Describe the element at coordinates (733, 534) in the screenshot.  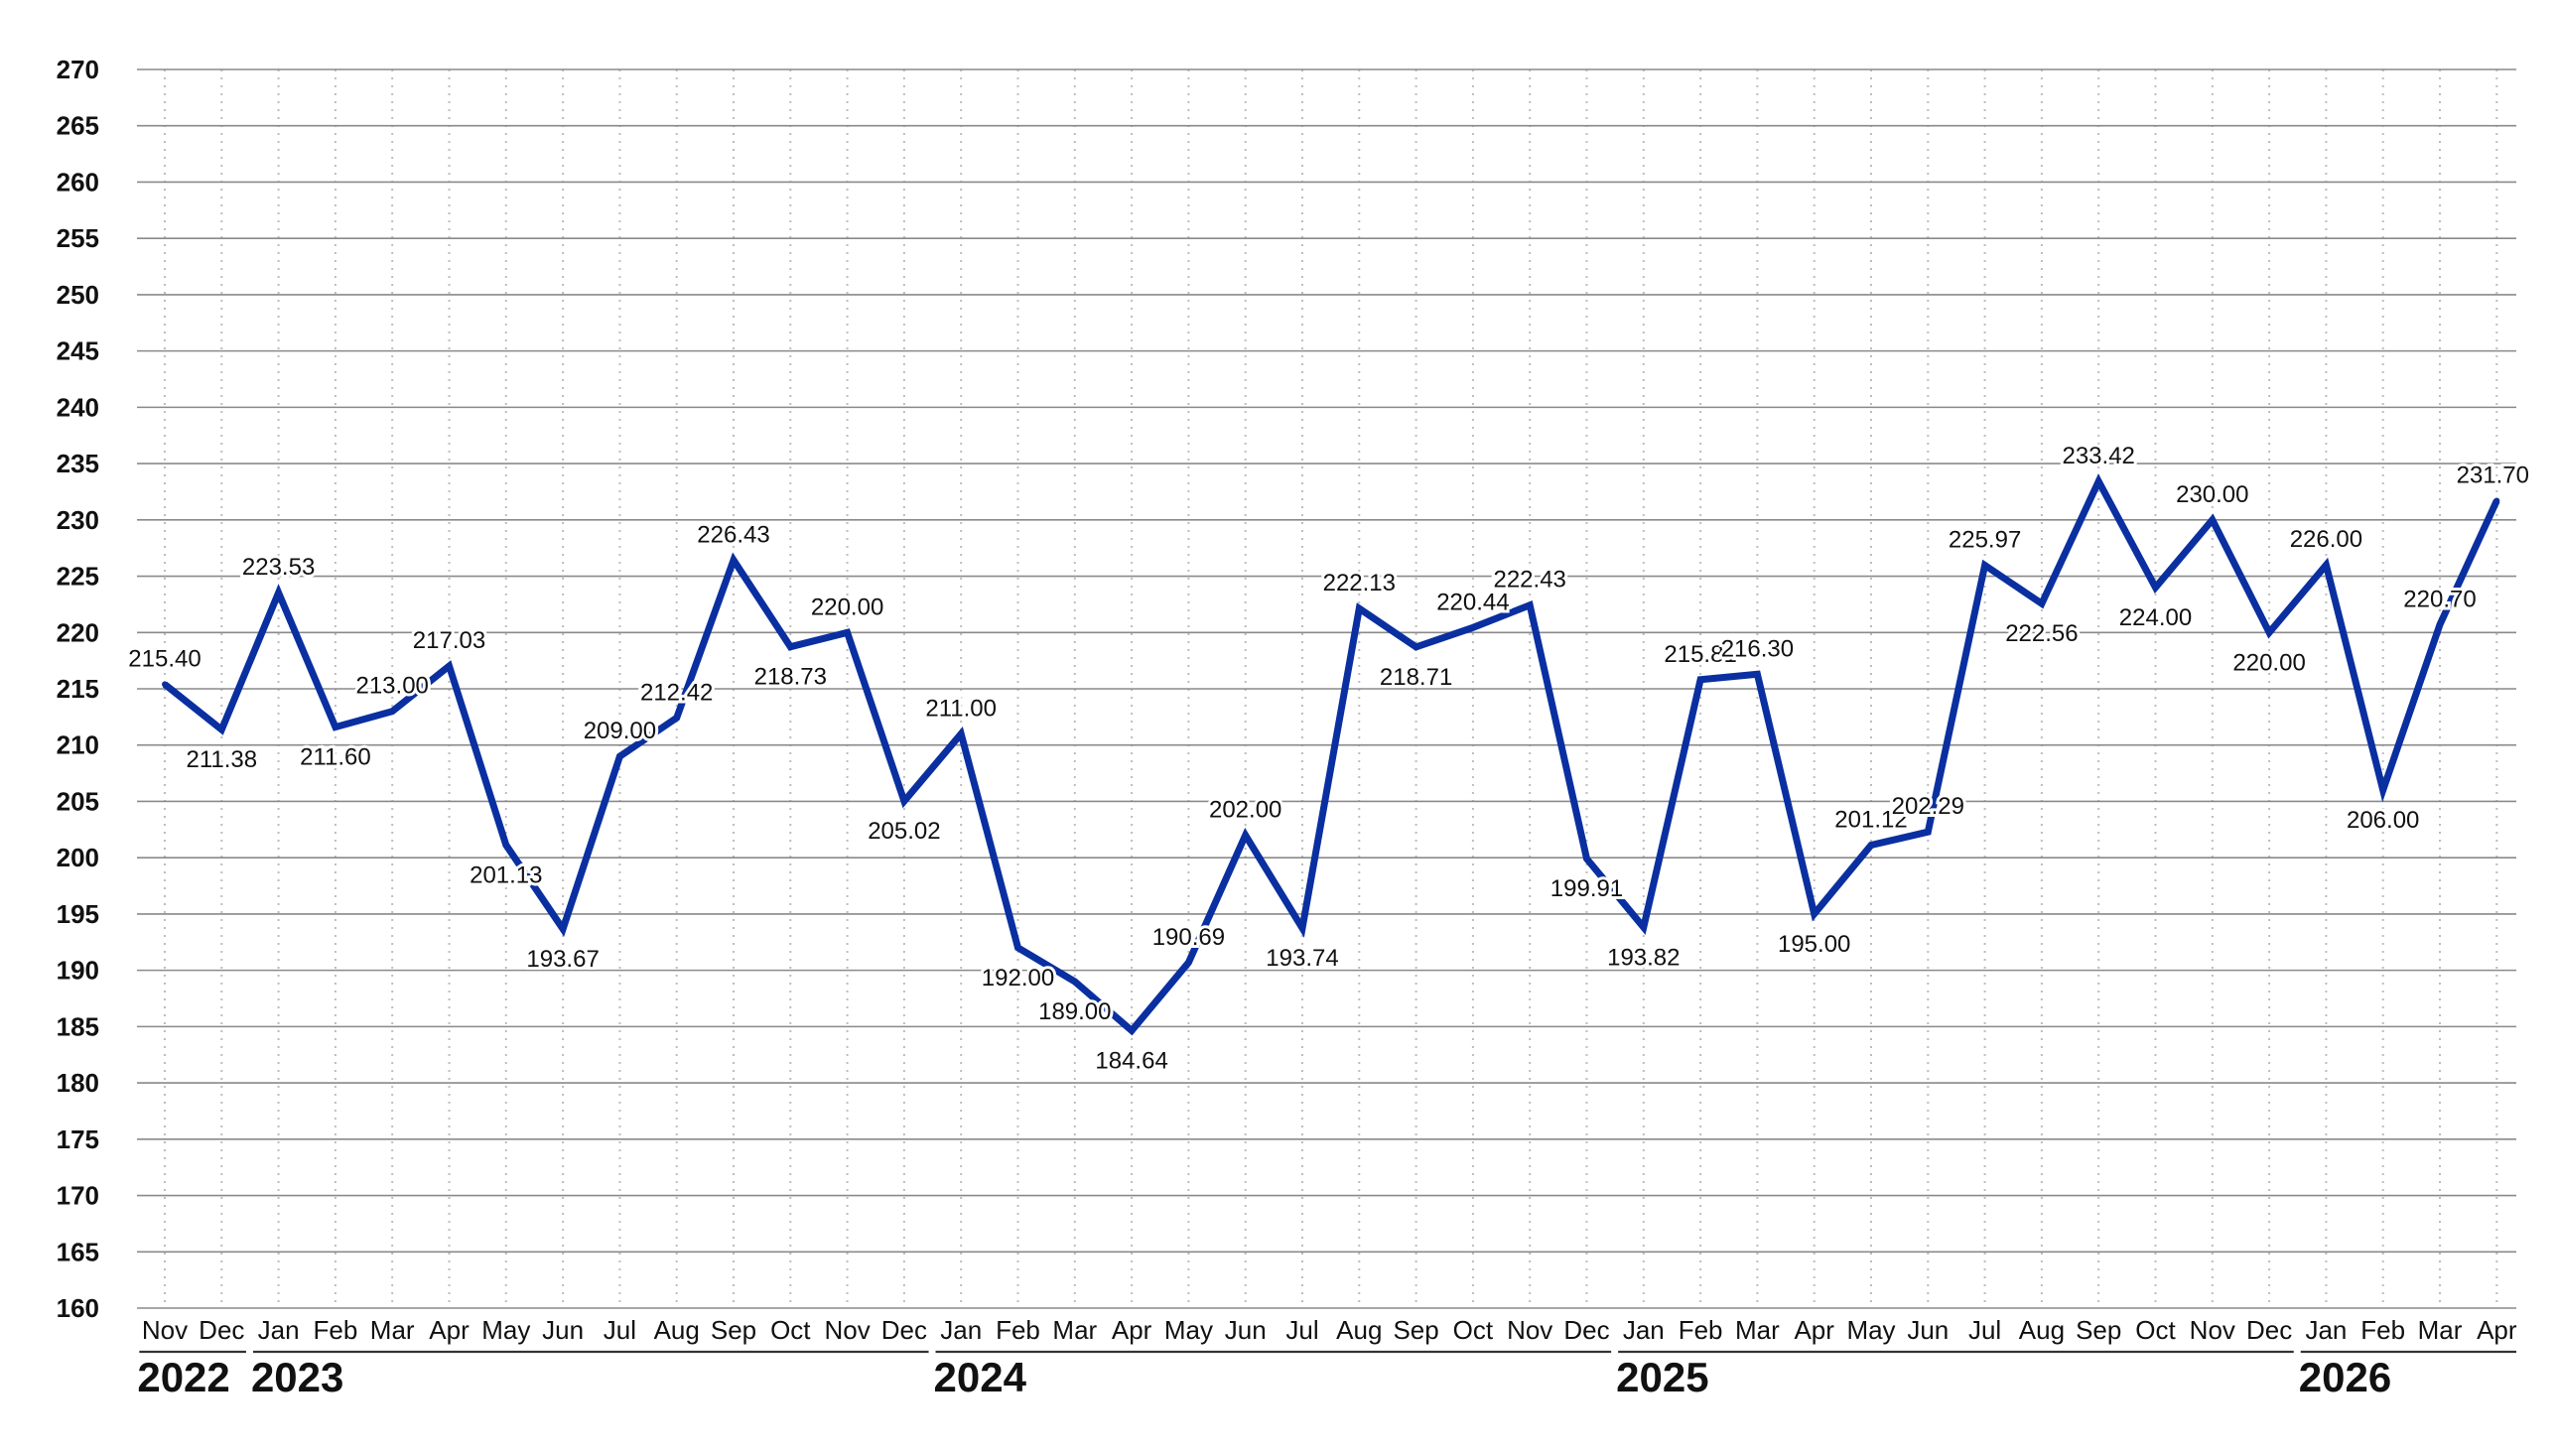
I see `data-label: 226.43` at that location.